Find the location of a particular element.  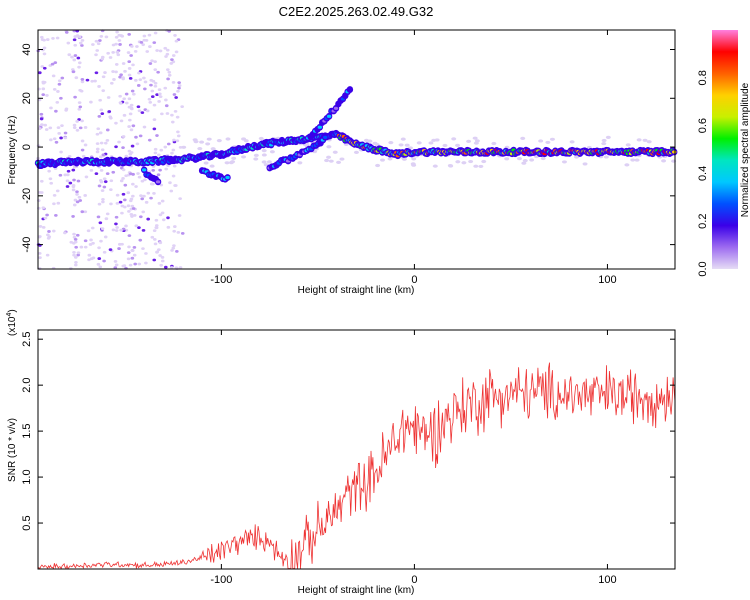

colorbar-gradient is located at coordinates (725, 149).